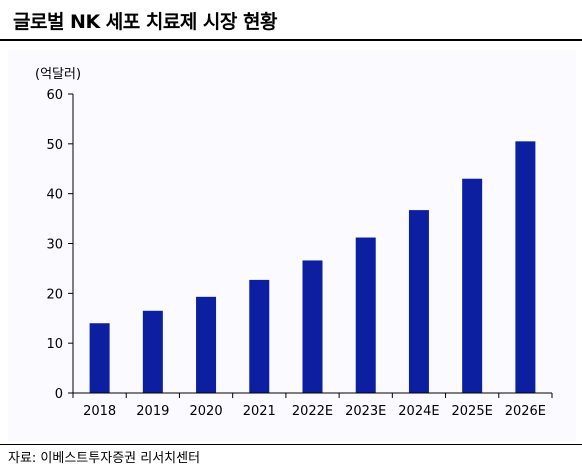 The width and height of the screenshot is (582, 471). I want to click on x-tick-label: 2019, so click(152, 411).